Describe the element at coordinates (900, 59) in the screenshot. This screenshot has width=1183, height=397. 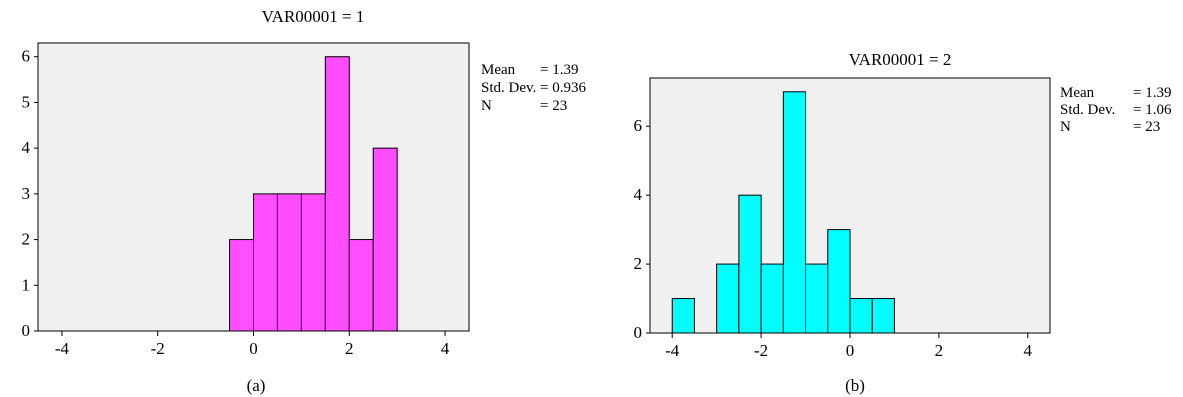
I see `chart-title: VAR00001 = 2` at that location.